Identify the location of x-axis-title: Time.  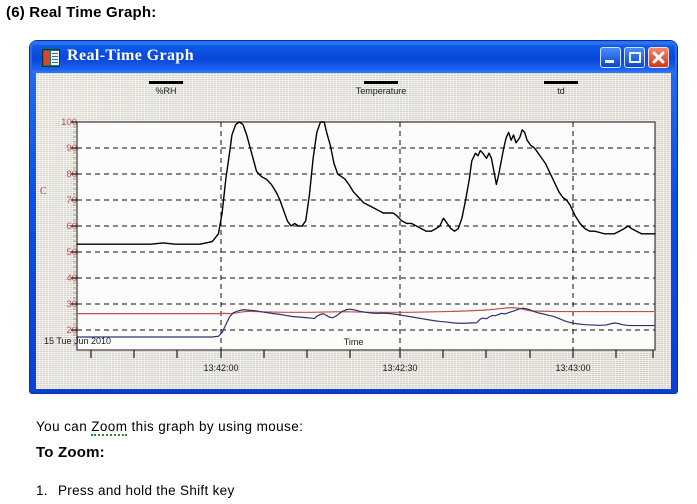
(353, 342).